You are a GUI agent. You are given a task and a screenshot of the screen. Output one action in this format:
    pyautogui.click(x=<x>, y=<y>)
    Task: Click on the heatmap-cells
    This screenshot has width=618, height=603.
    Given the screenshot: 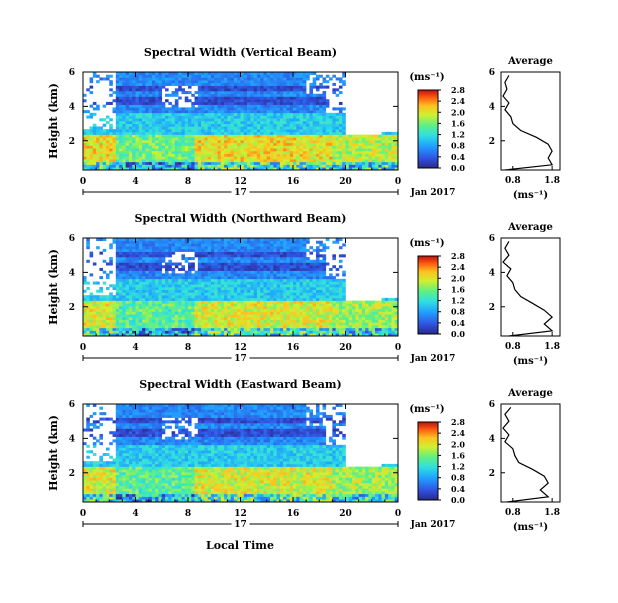 What is the action you would take?
    pyautogui.click(x=240, y=121)
    